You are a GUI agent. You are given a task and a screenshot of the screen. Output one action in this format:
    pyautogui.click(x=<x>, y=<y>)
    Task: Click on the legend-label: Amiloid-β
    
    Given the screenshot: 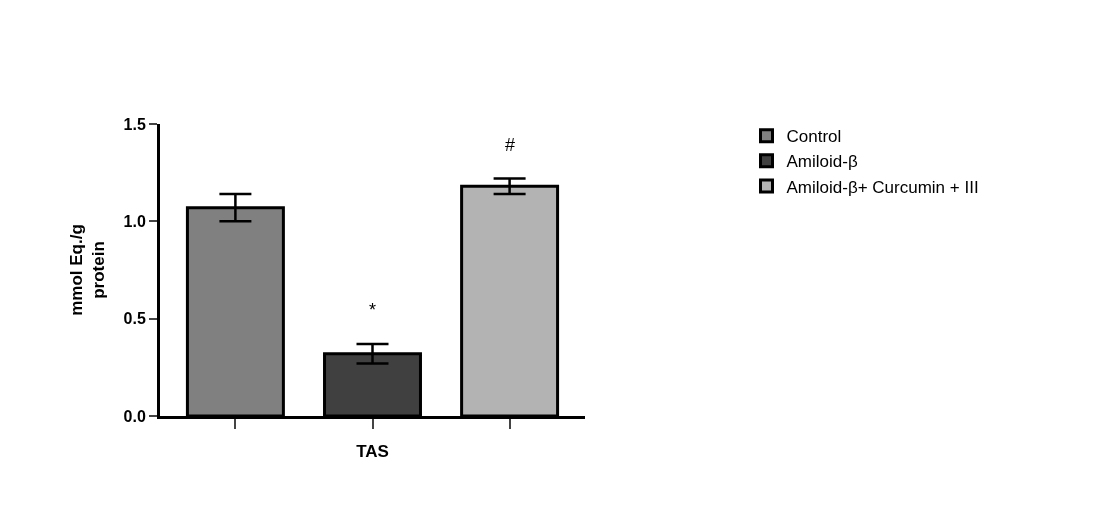 What is the action you would take?
    pyautogui.click(x=822, y=162)
    